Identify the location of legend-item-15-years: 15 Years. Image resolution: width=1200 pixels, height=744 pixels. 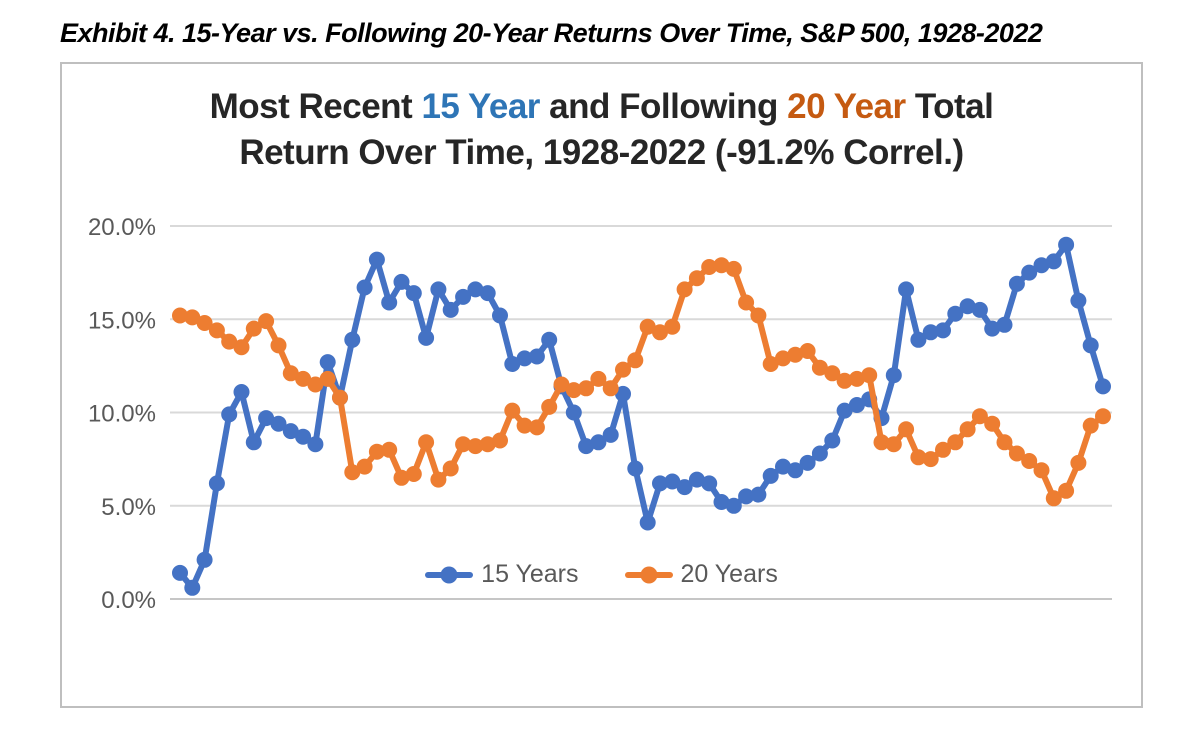
(502, 574).